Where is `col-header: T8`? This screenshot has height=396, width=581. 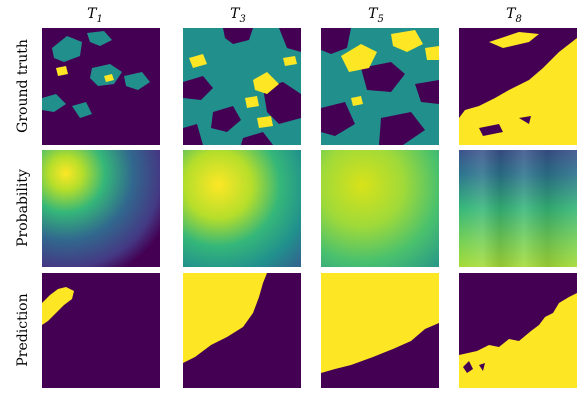 col-header: T8 is located at coordinates (514, 15).